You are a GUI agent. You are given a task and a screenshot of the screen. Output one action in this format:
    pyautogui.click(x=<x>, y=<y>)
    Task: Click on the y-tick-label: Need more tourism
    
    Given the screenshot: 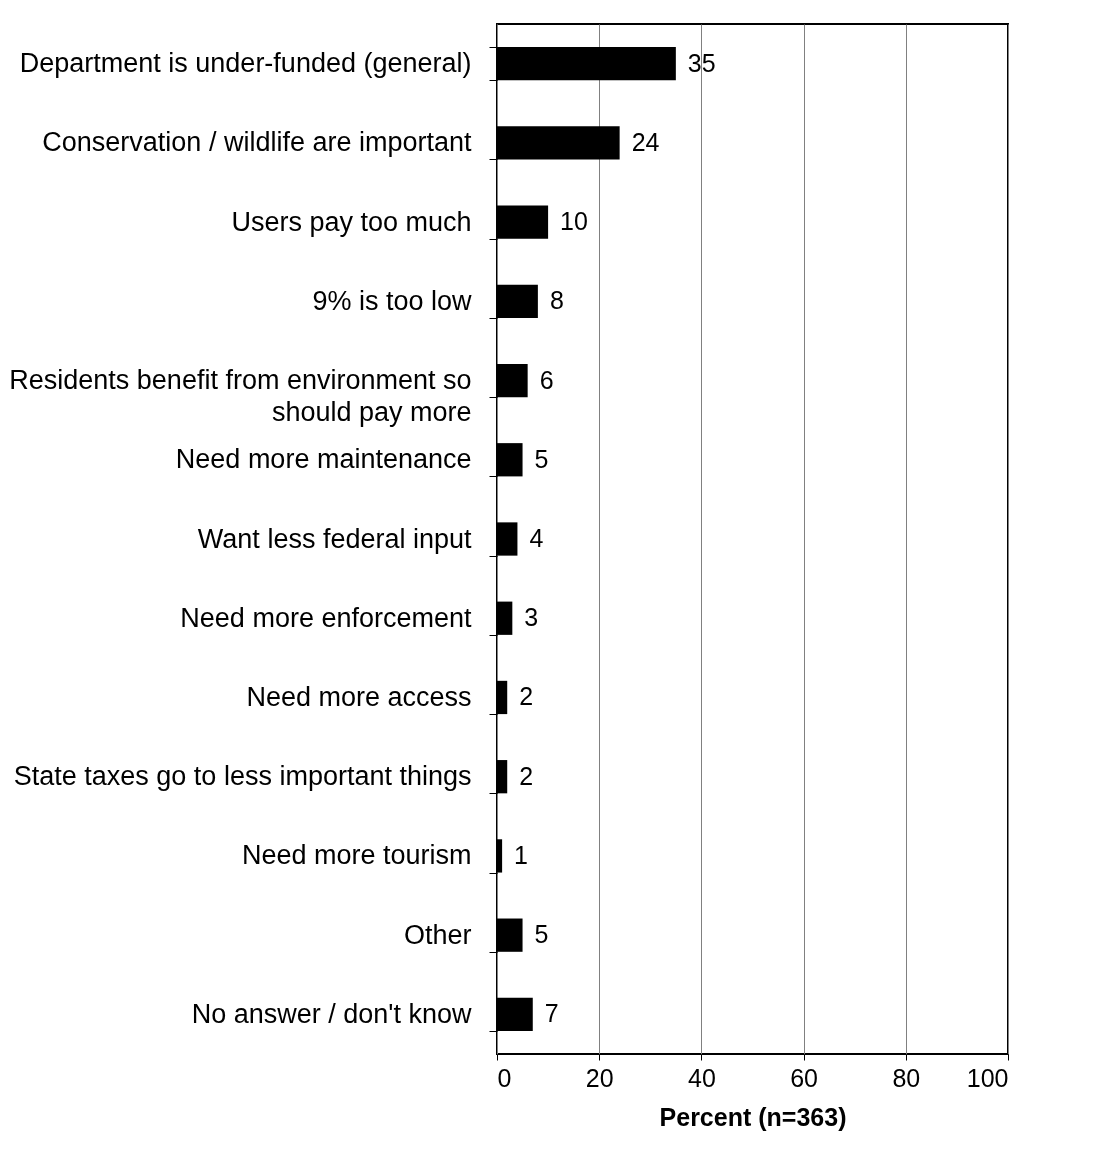 What is the action you would take?
    pyautogui.click(x=356, y=855)
    